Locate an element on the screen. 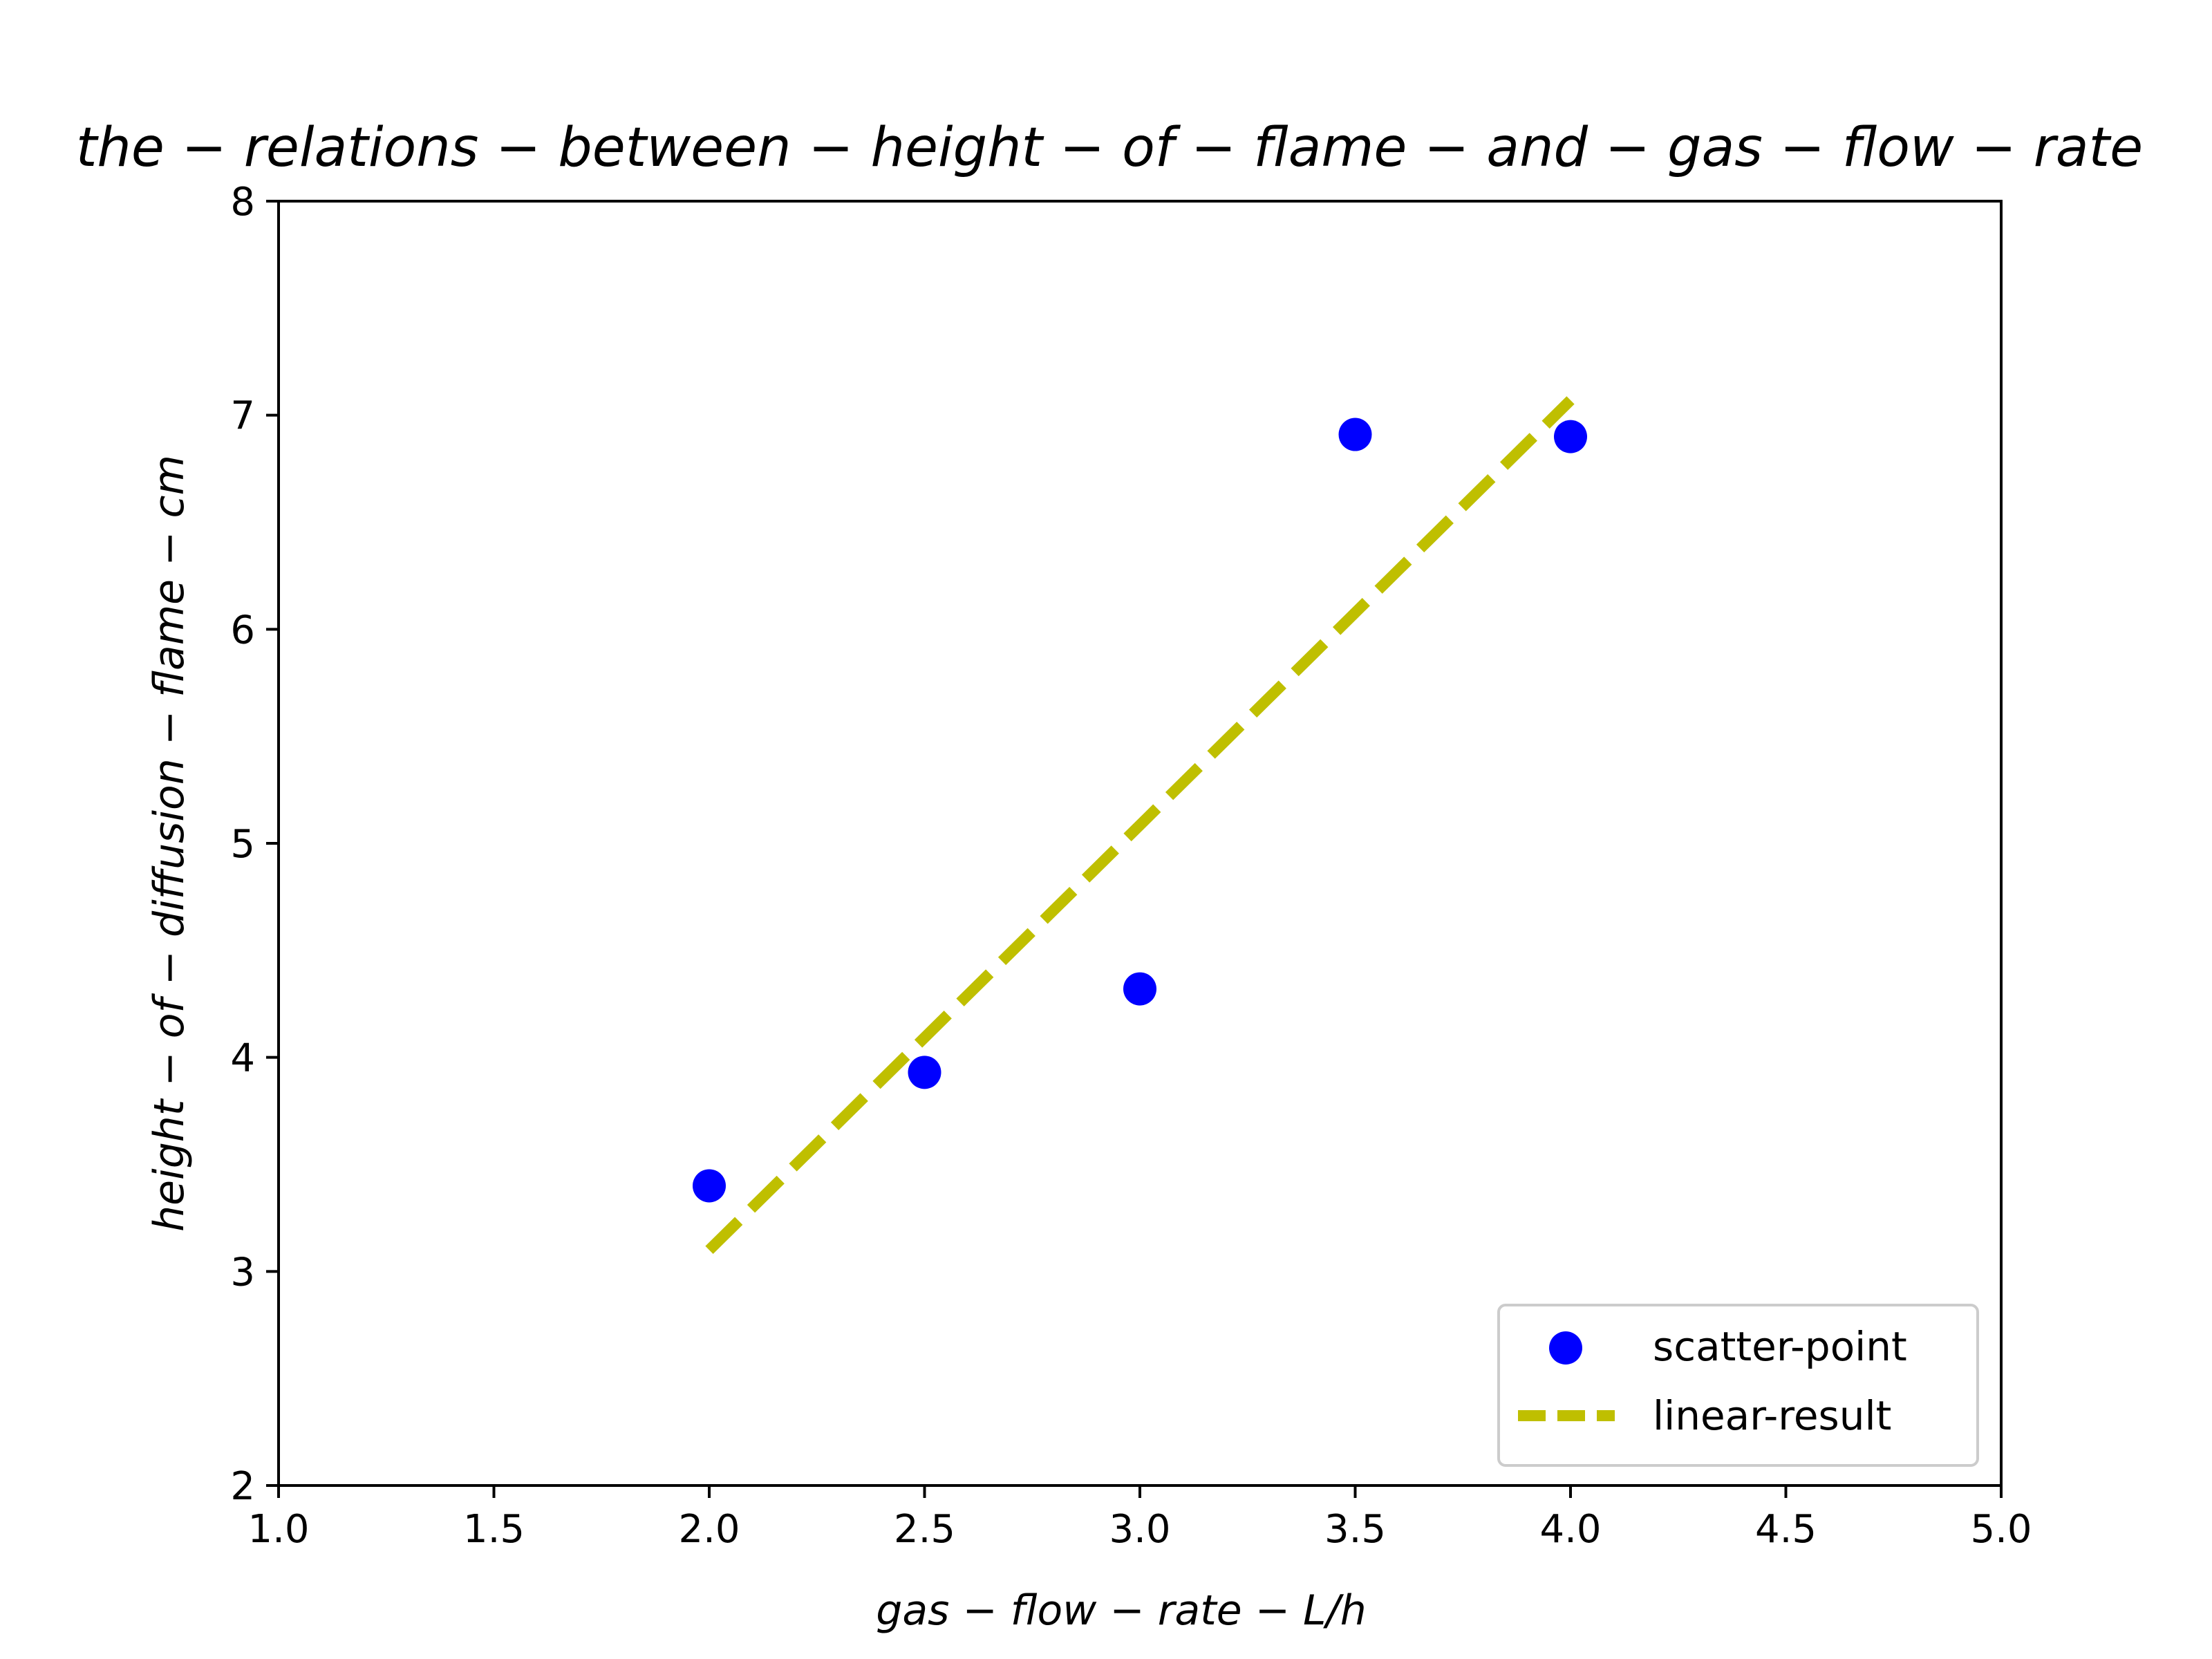  y-axis-label: height − of − diffusion − flame − cm is located at coordinates (169, 843).